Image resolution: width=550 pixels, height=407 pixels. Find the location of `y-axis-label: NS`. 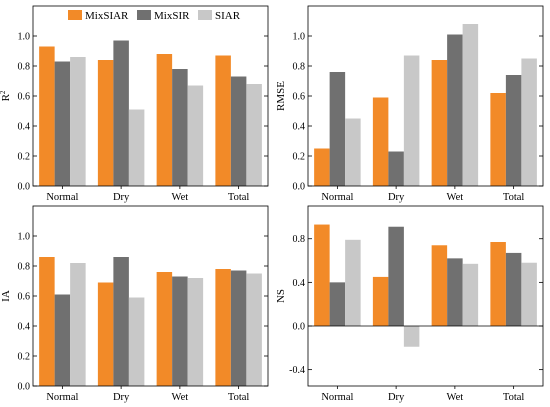

y-axis-label: NS is located at coordinates (281, 296).